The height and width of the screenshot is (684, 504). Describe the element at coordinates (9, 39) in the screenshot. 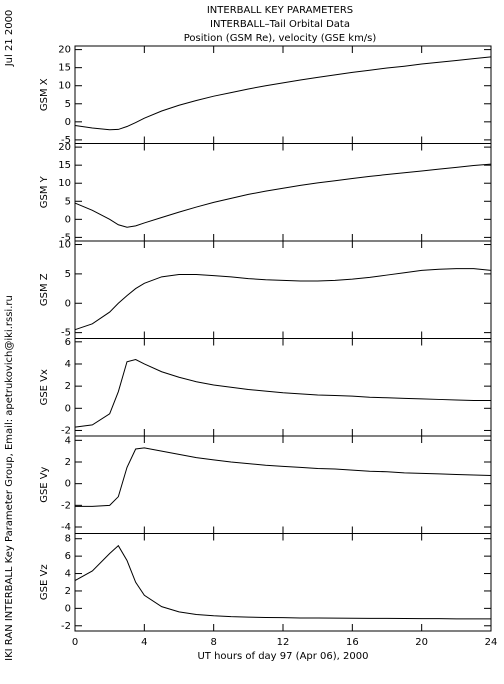

I see `date-stamp: Jul 21 2000` at that location.